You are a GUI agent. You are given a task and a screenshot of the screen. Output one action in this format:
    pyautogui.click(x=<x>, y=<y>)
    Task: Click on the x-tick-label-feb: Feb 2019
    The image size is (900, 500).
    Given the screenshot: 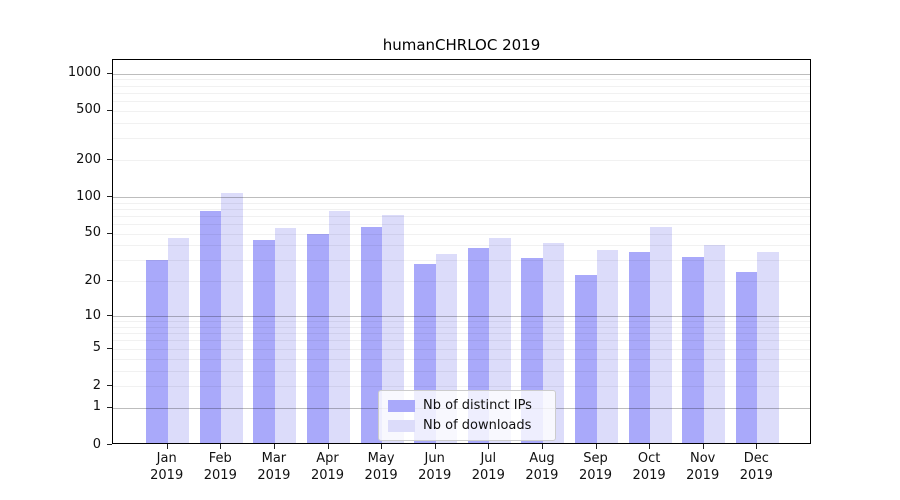 What is the action you would take?
    pyautogui.click(x=220, y=467)
    